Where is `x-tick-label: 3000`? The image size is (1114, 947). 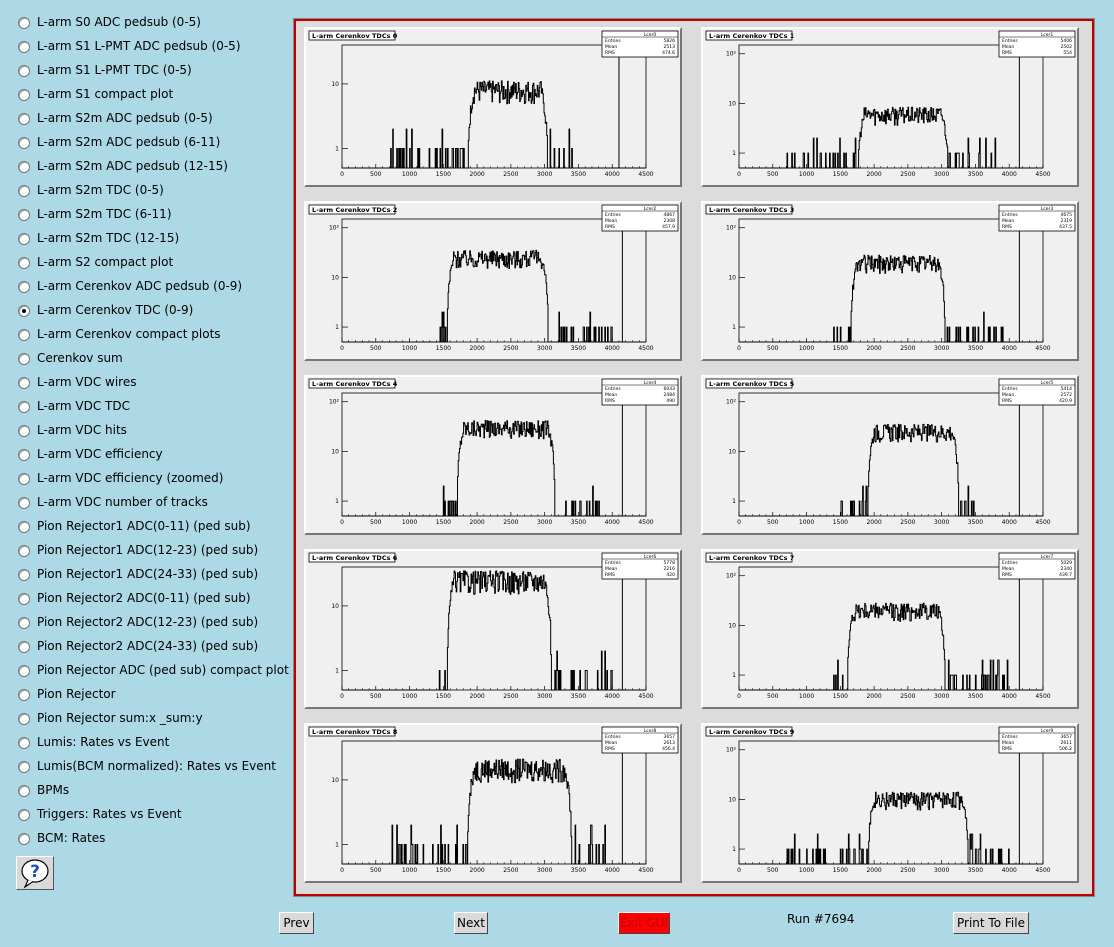
x-tick-label: 3000 is located at coordinates (941, 174).